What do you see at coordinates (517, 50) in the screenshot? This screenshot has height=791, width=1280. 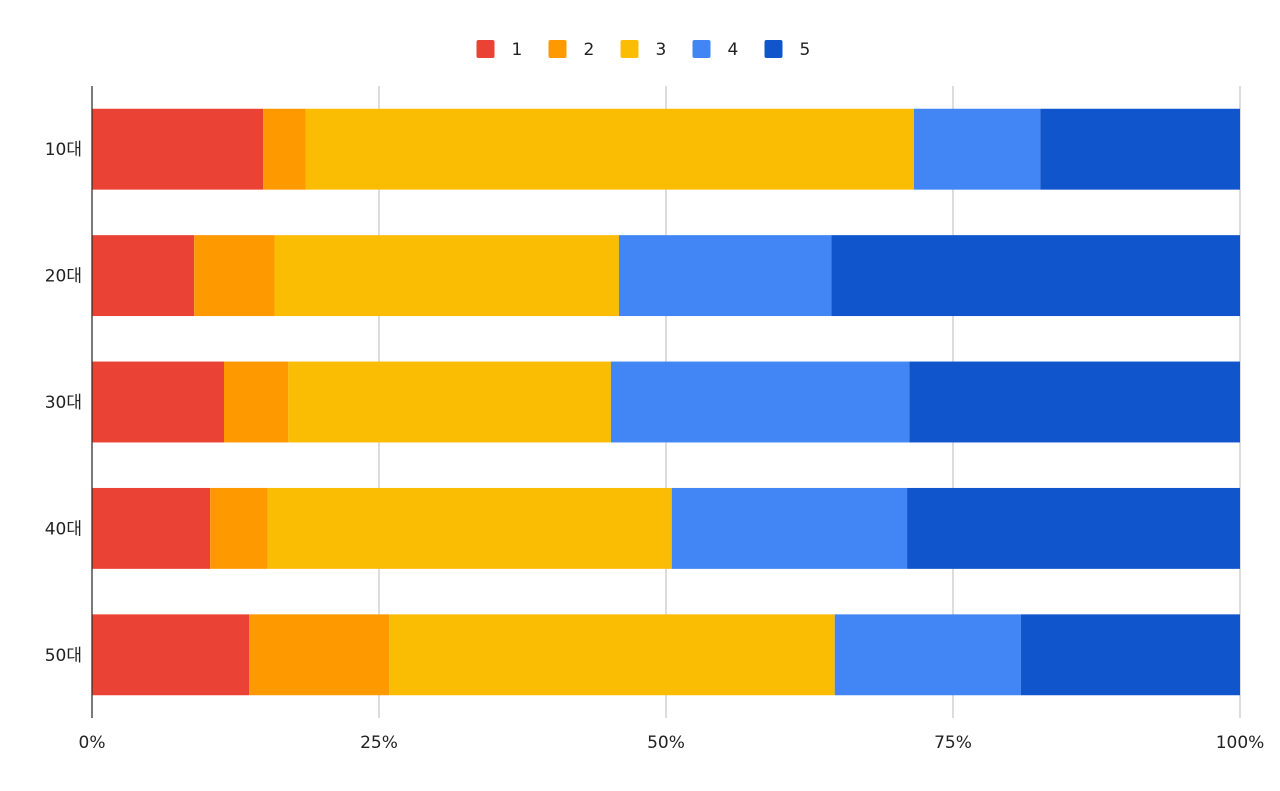 I see `legend-label: 1` at bounding box center [517, 50].